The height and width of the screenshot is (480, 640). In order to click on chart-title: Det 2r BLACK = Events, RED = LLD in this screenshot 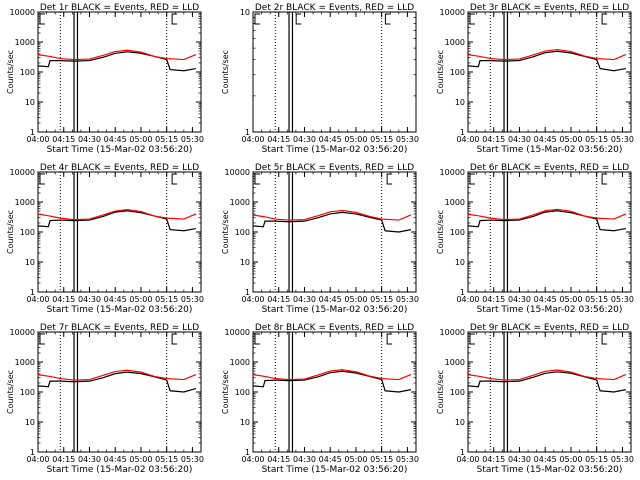, I will do `click(334, 8)`.